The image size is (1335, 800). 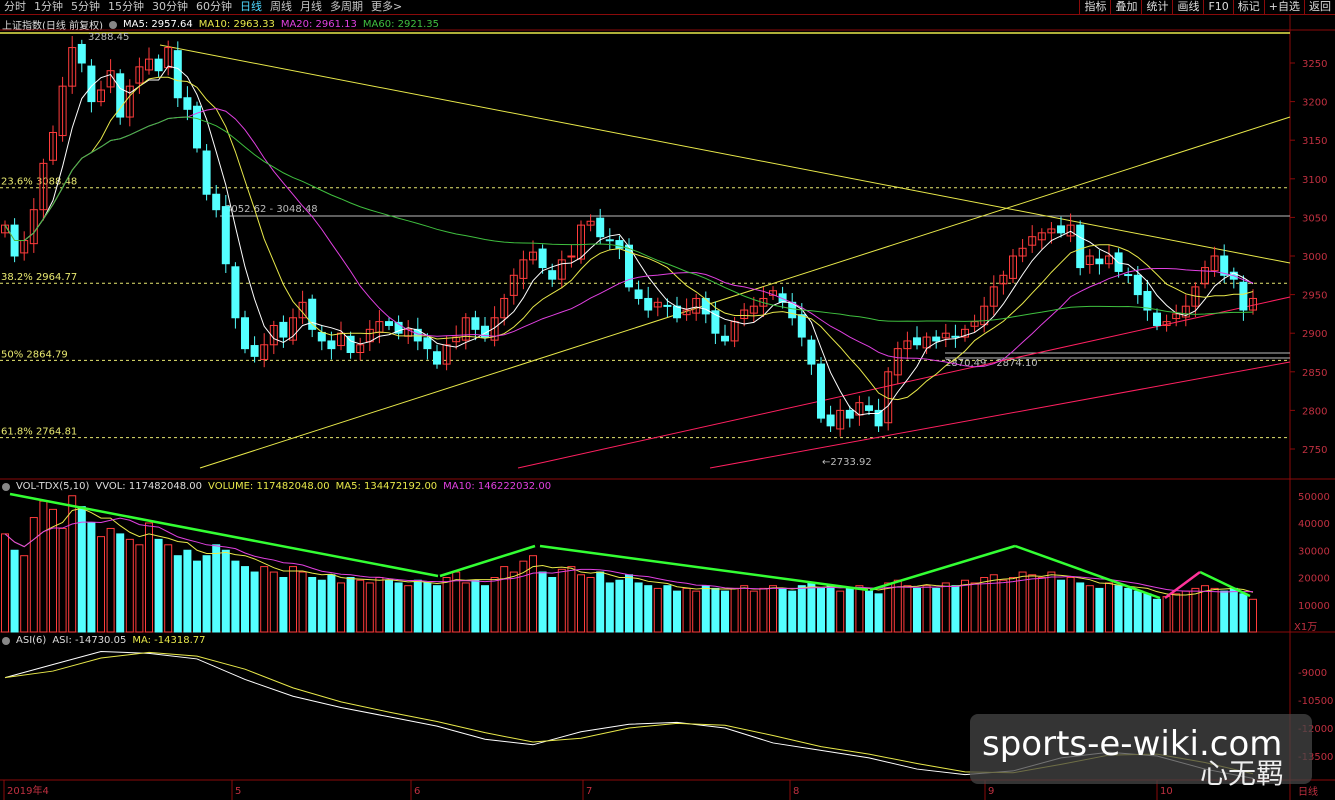 I want to click on tab-4: 30分钟, so click(x=170, y=6).